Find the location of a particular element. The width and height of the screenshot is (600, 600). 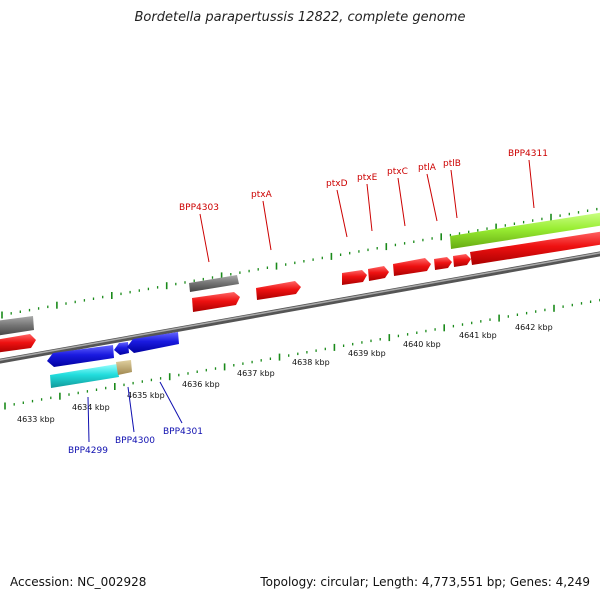

kbp-label: 4638 kbp is located at coordinates (311, 362).